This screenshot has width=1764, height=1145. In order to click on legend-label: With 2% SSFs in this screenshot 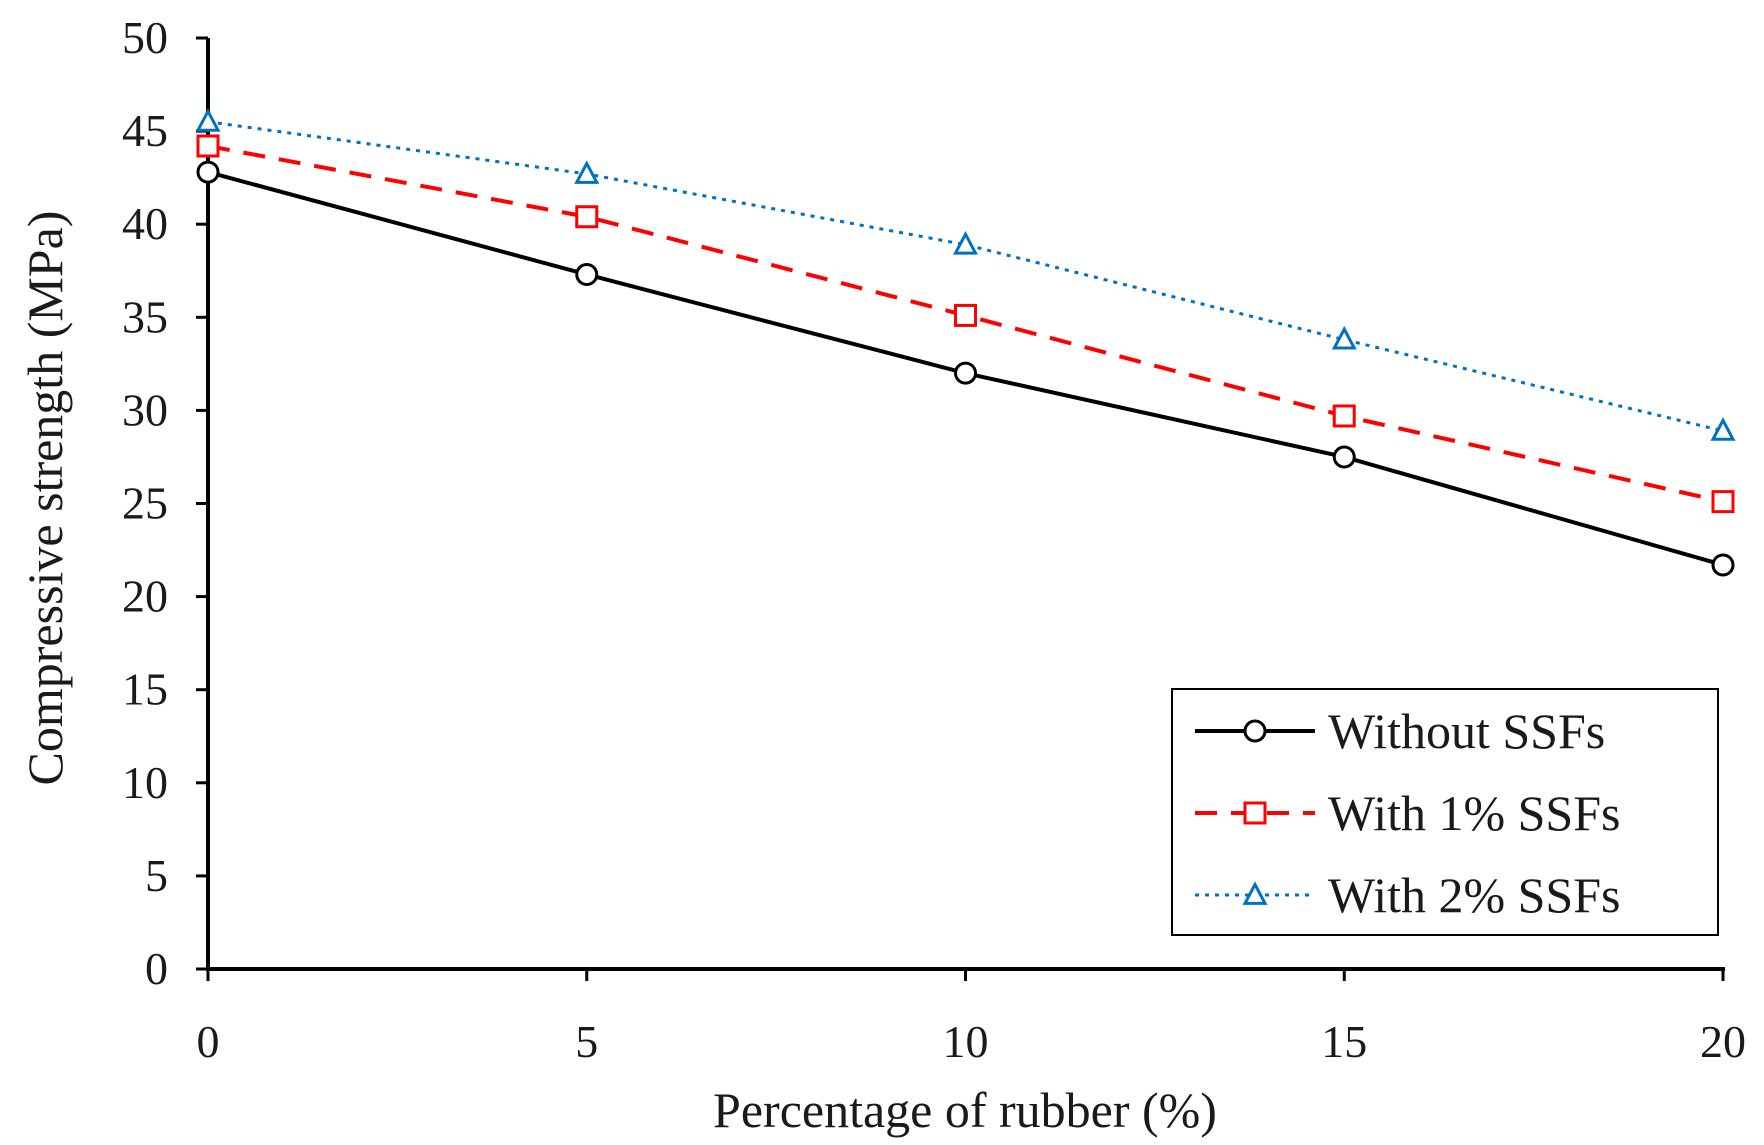, I will do `click(1474, 895)`.